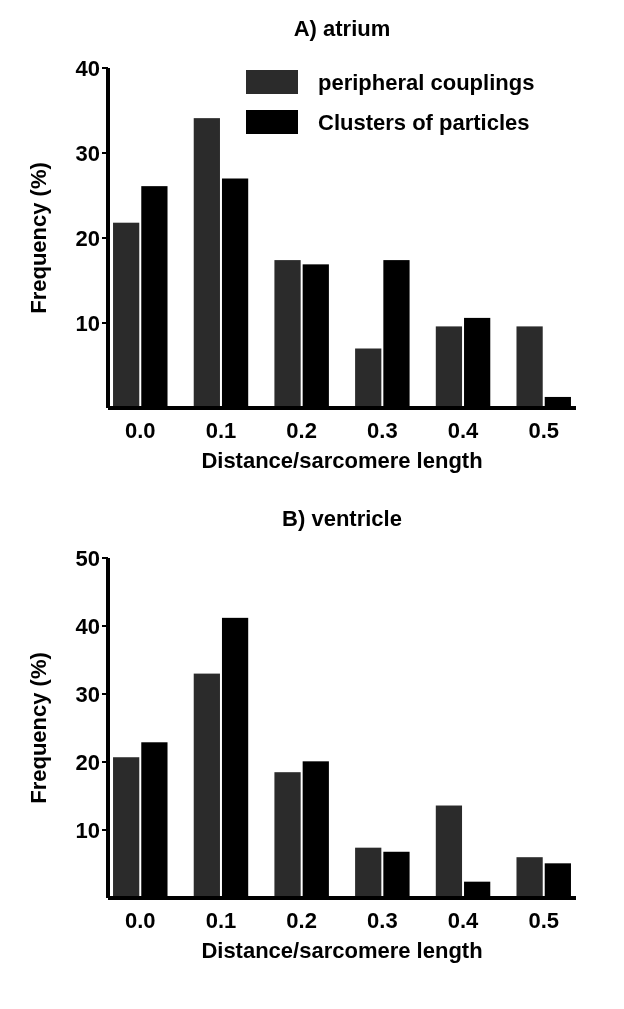 The width and height of the screenshot is (624, 1009). What do you see at coordinates (342, 28) in the screenshot?
I see `chart-title: A) atrium` at bounding box center [342, 28].